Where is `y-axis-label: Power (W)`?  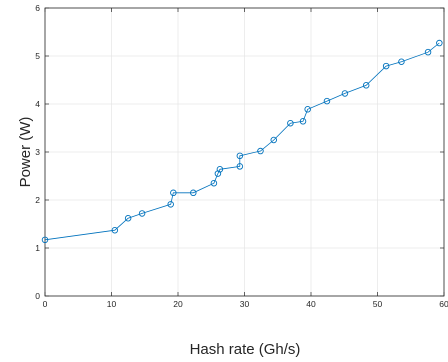
y-axis-label: Power (W) is located at coordinates (25, 152).